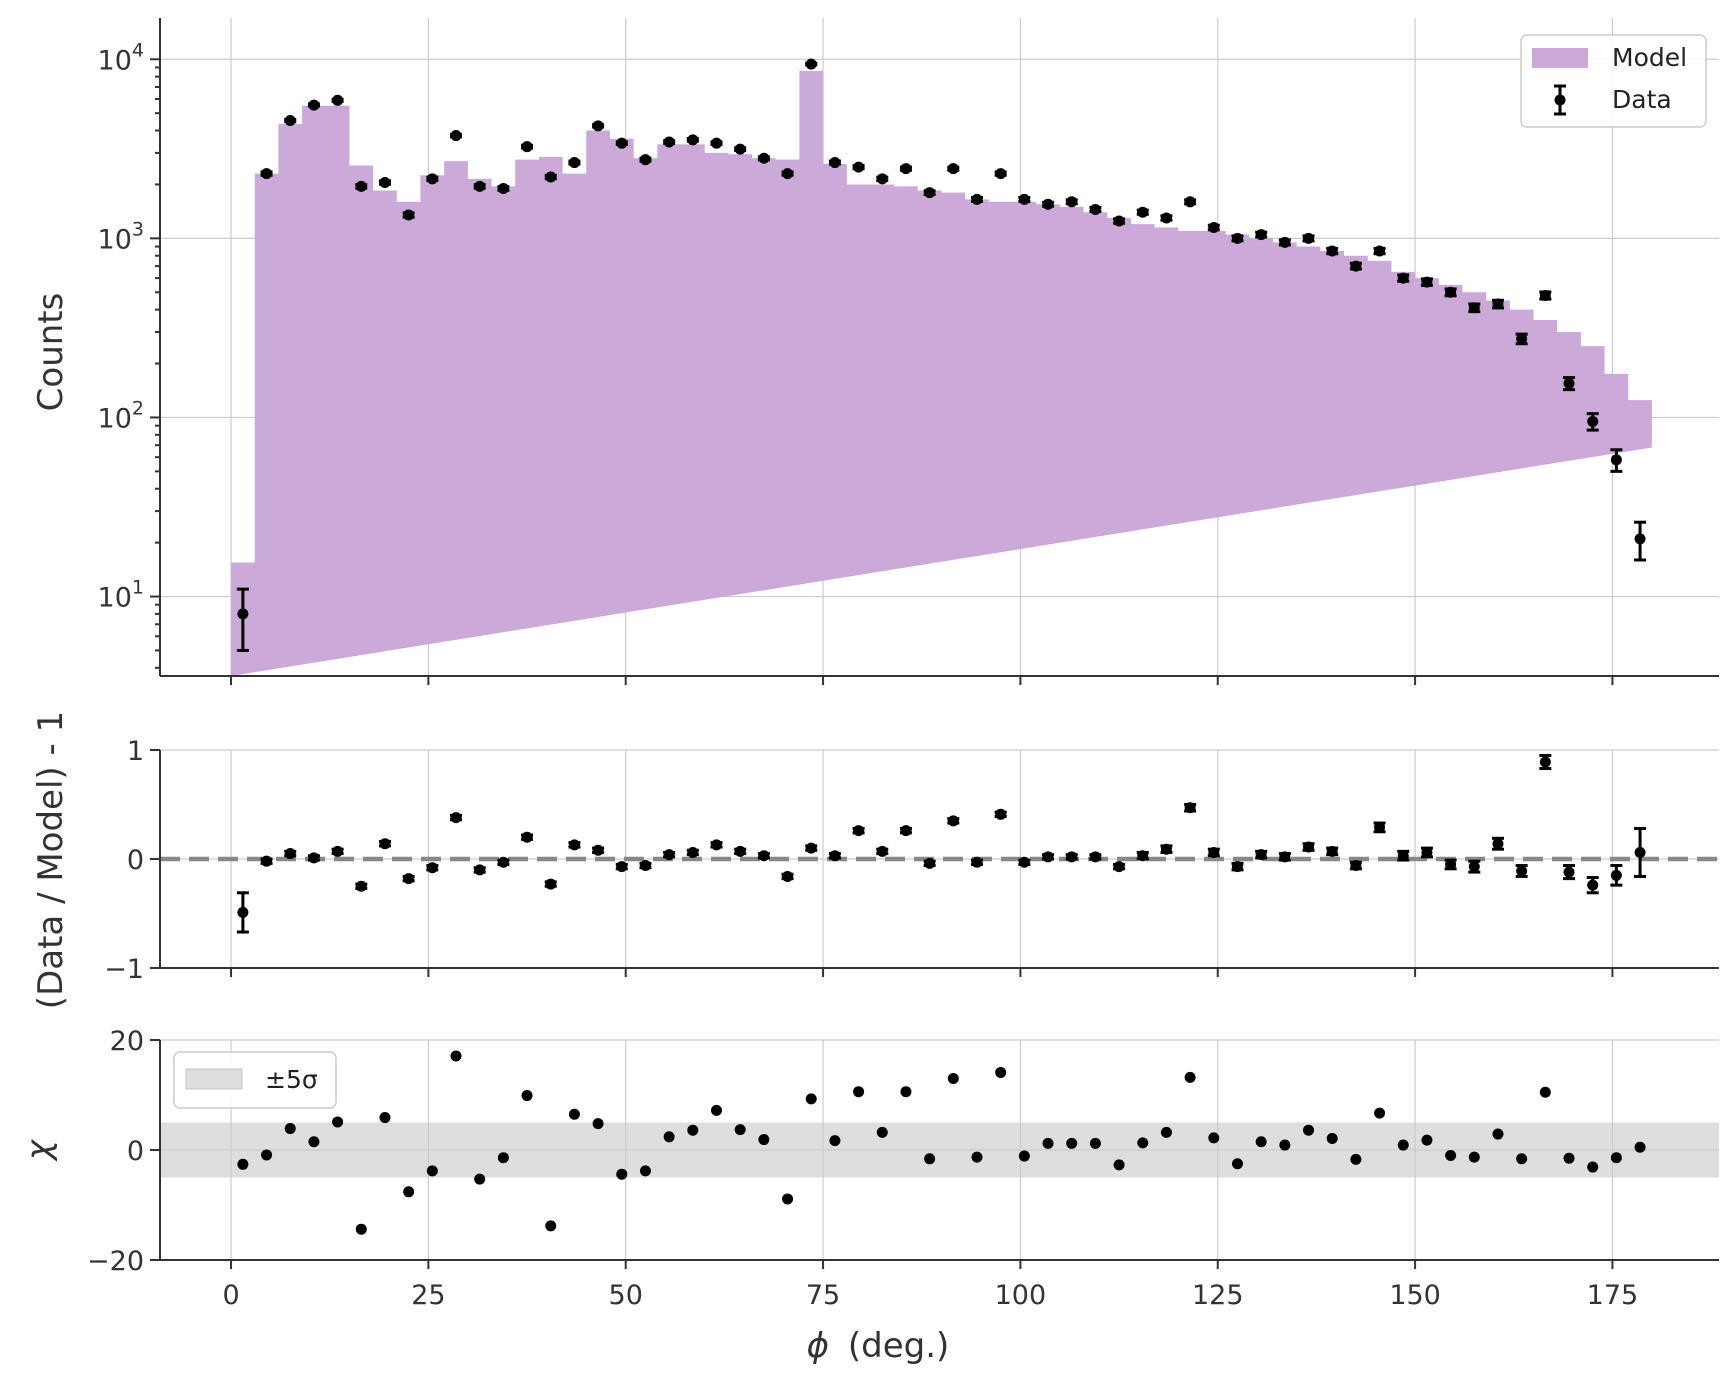 This screenshot has width=1729, height=1377. Describe the element at coordinates (291, 1079) in the screenshot. I see `chi-legend-label: ±5σ` at that location.